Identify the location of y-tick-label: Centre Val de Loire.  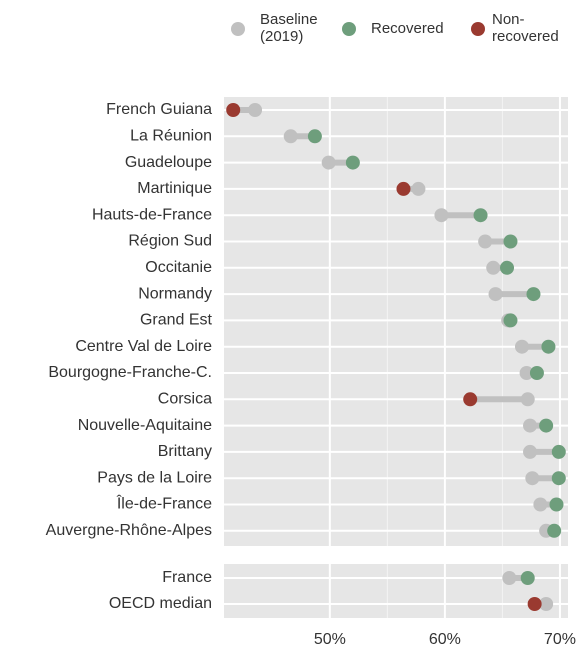
(143, 346).